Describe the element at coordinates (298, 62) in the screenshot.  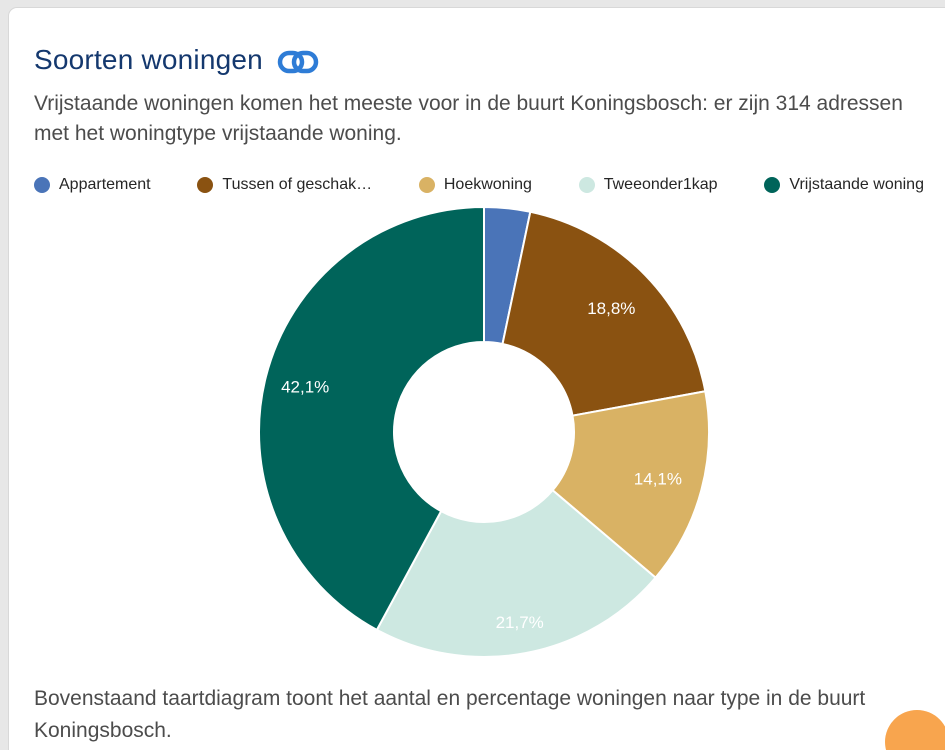
I see `link-chain-icon` at that location.